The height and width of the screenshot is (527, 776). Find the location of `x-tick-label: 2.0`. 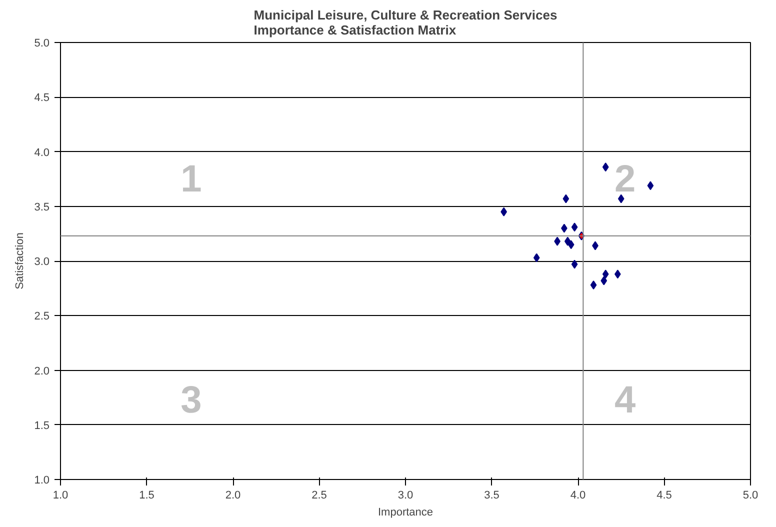

x-tick-label: 2.0 is located at coordinates (233, 496).